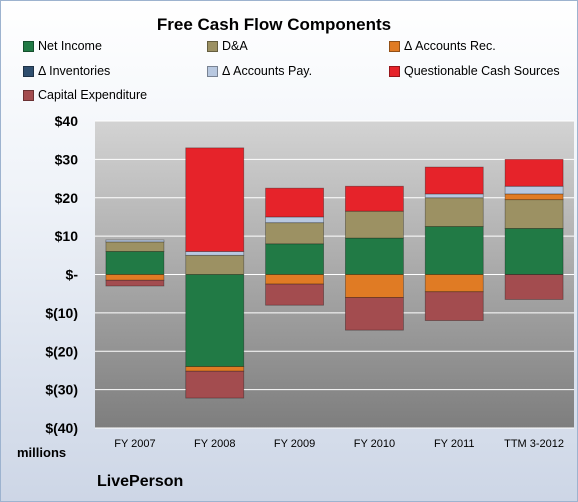 This screenshot has height=502, width=578. I want to click on x-tick-label: FY 2007, so click(134, 444).